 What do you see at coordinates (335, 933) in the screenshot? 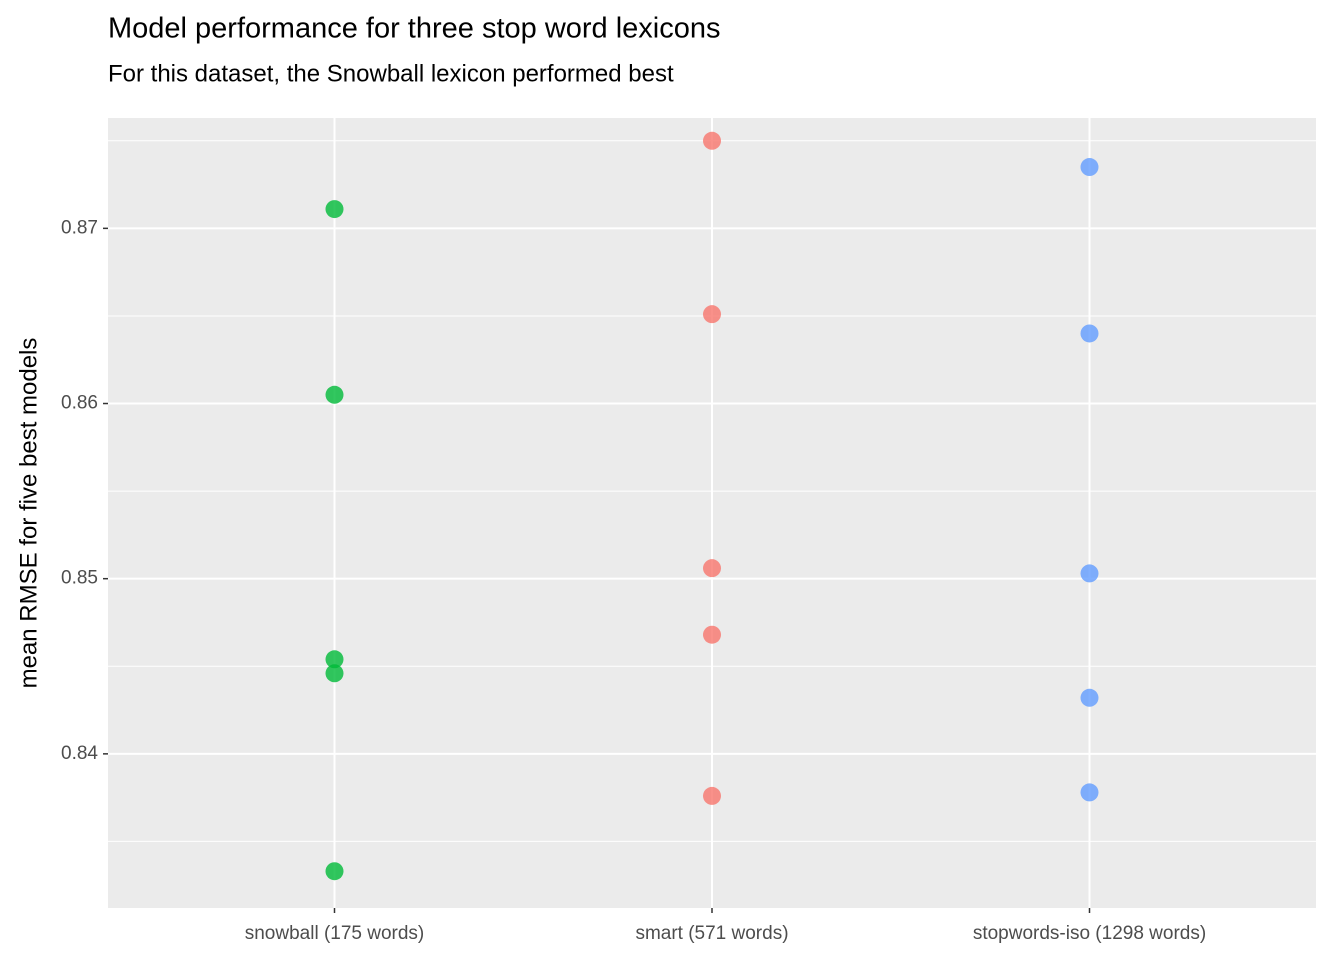
I see `x-tick-label: snowball (175 words)` at bounding box center [335, 933].